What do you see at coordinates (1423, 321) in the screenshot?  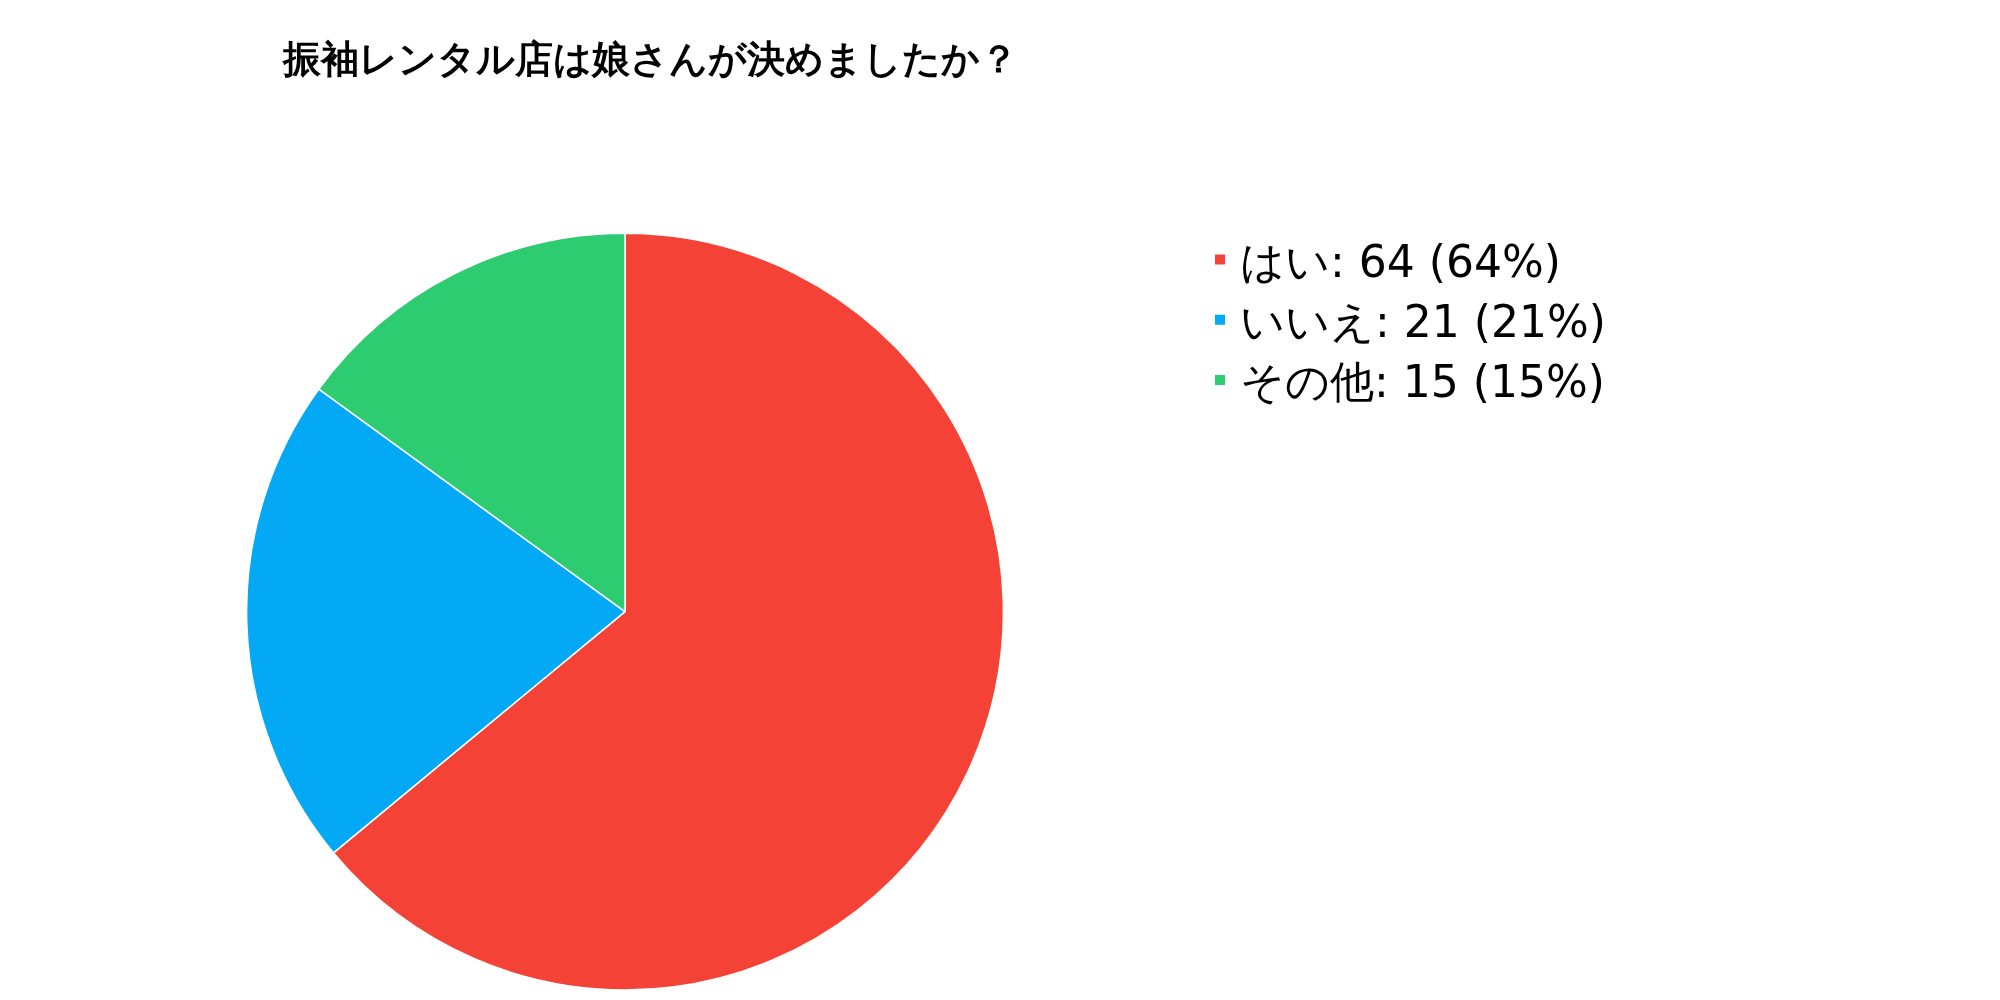 I see `legend-label: いいえ: 21 (21%)` at bounding box center [1423, 321].